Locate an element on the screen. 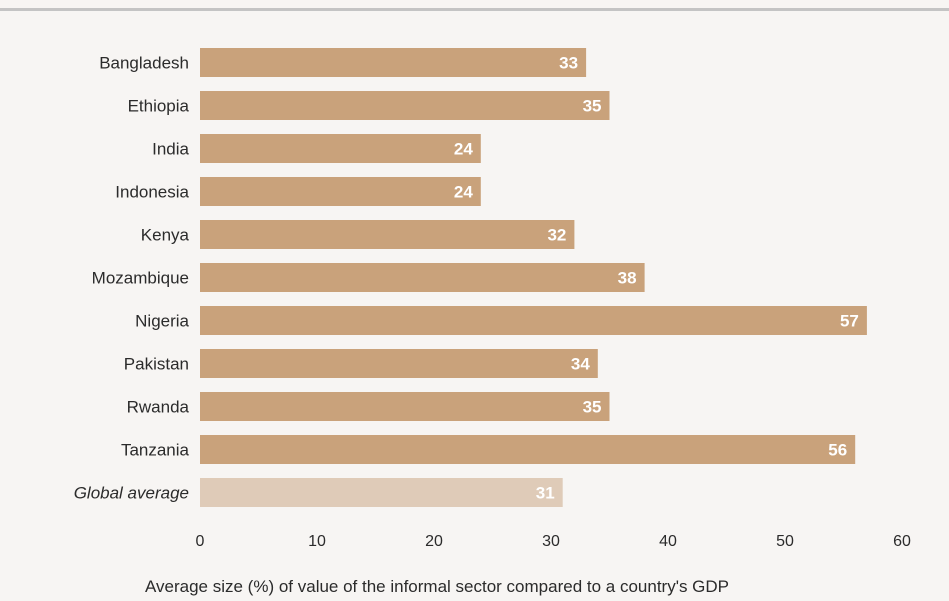 This screenshot has width=949, height=601. category-label-pakistan: Pakistan is located at coordinates (156, 364).